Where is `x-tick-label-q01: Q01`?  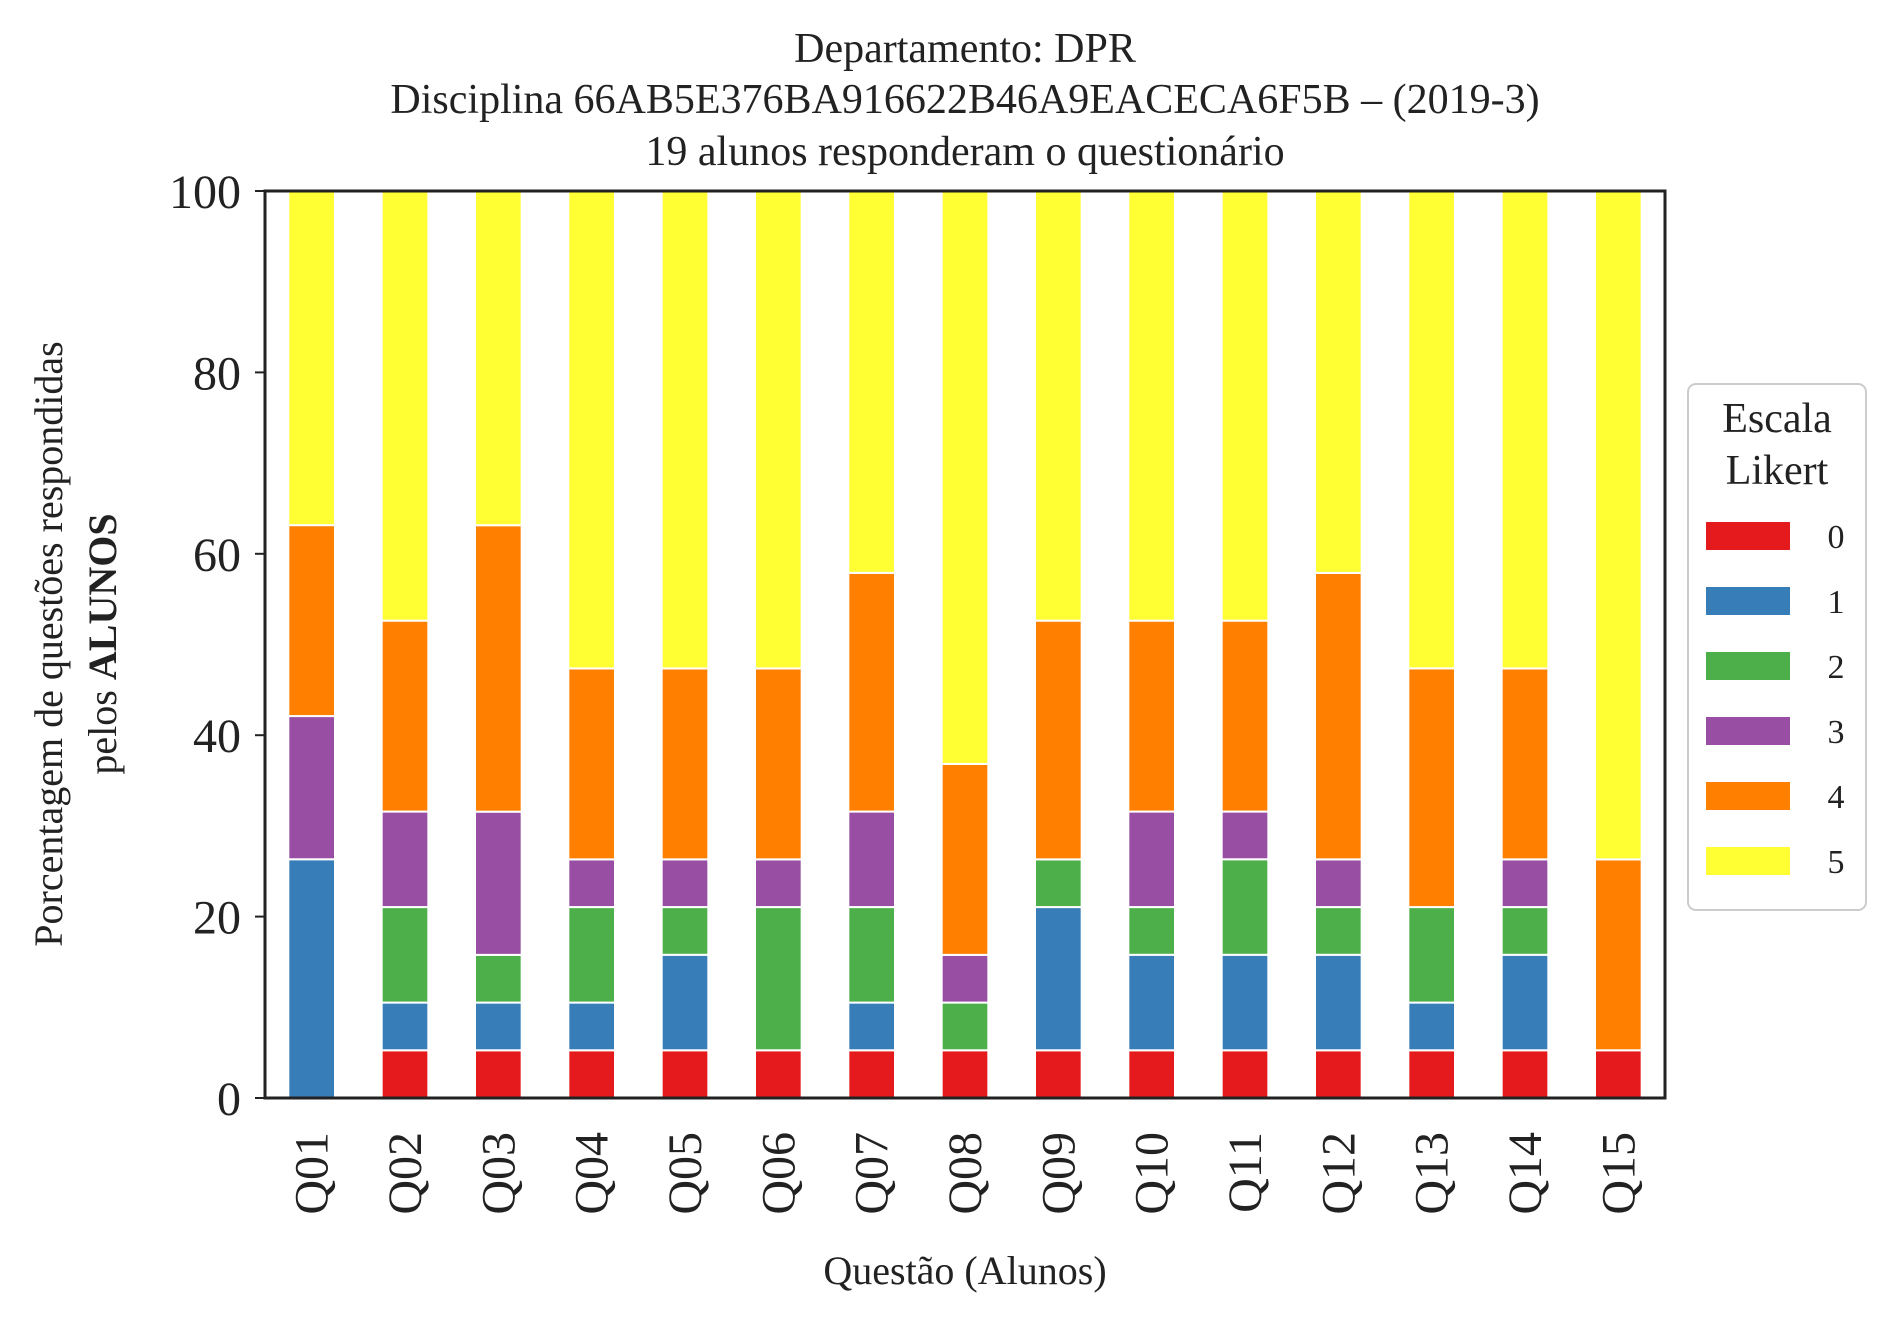 x-tick-label-q01: Q01 is located at coordinates (312, 1173).